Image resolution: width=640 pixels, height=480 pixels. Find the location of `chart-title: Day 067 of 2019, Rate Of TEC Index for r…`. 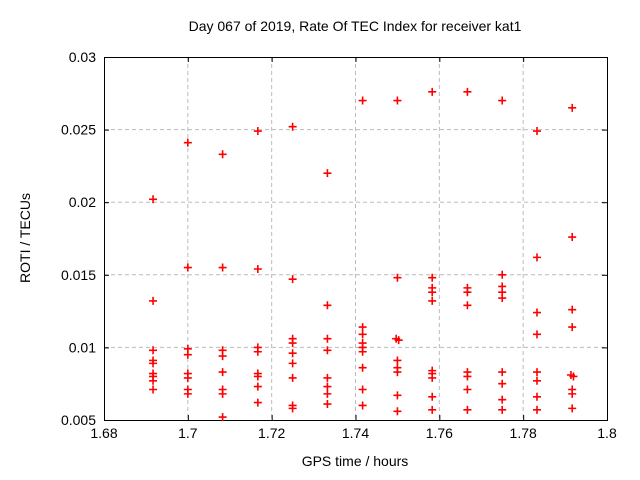

chart-title: Day 067 of 2019, Rate Of TEC Index for r… is located at coordinates (355, 26).